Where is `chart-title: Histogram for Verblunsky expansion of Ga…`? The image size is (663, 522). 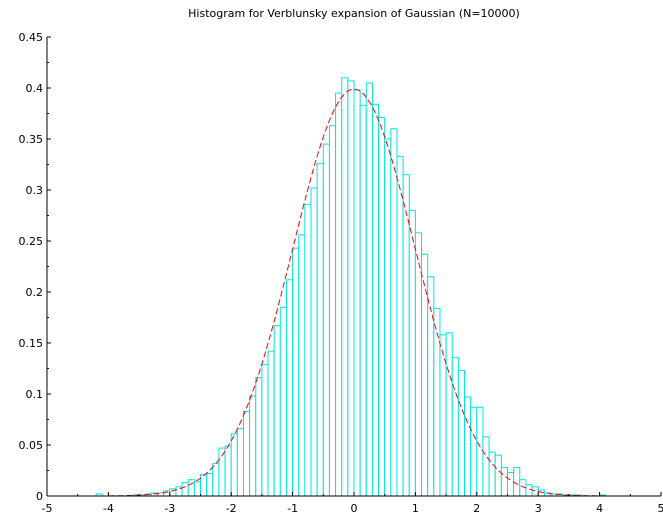
chart-title: Histogram for Verblunsky expansion of Ga… is located at coordinates (354, 13).